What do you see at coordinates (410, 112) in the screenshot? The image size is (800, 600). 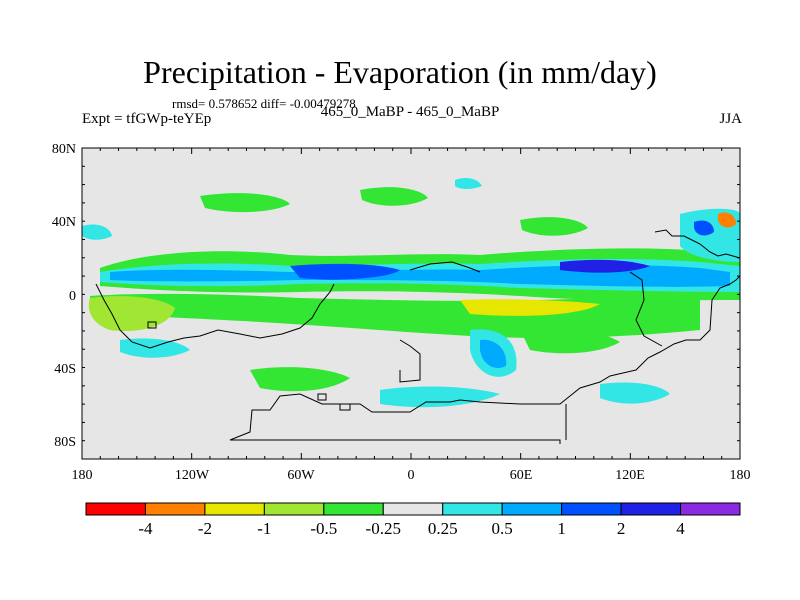 I see `period-label: 465_0_MaBP - 465_0_MaBP` at bounding box center [410, 112].